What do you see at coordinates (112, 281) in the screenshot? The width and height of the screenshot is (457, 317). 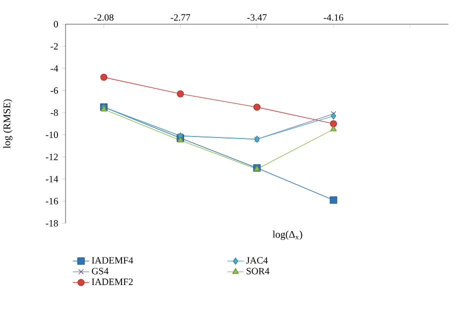 I see `legend-label: IADEMF2` at bounding box center [112, 281].